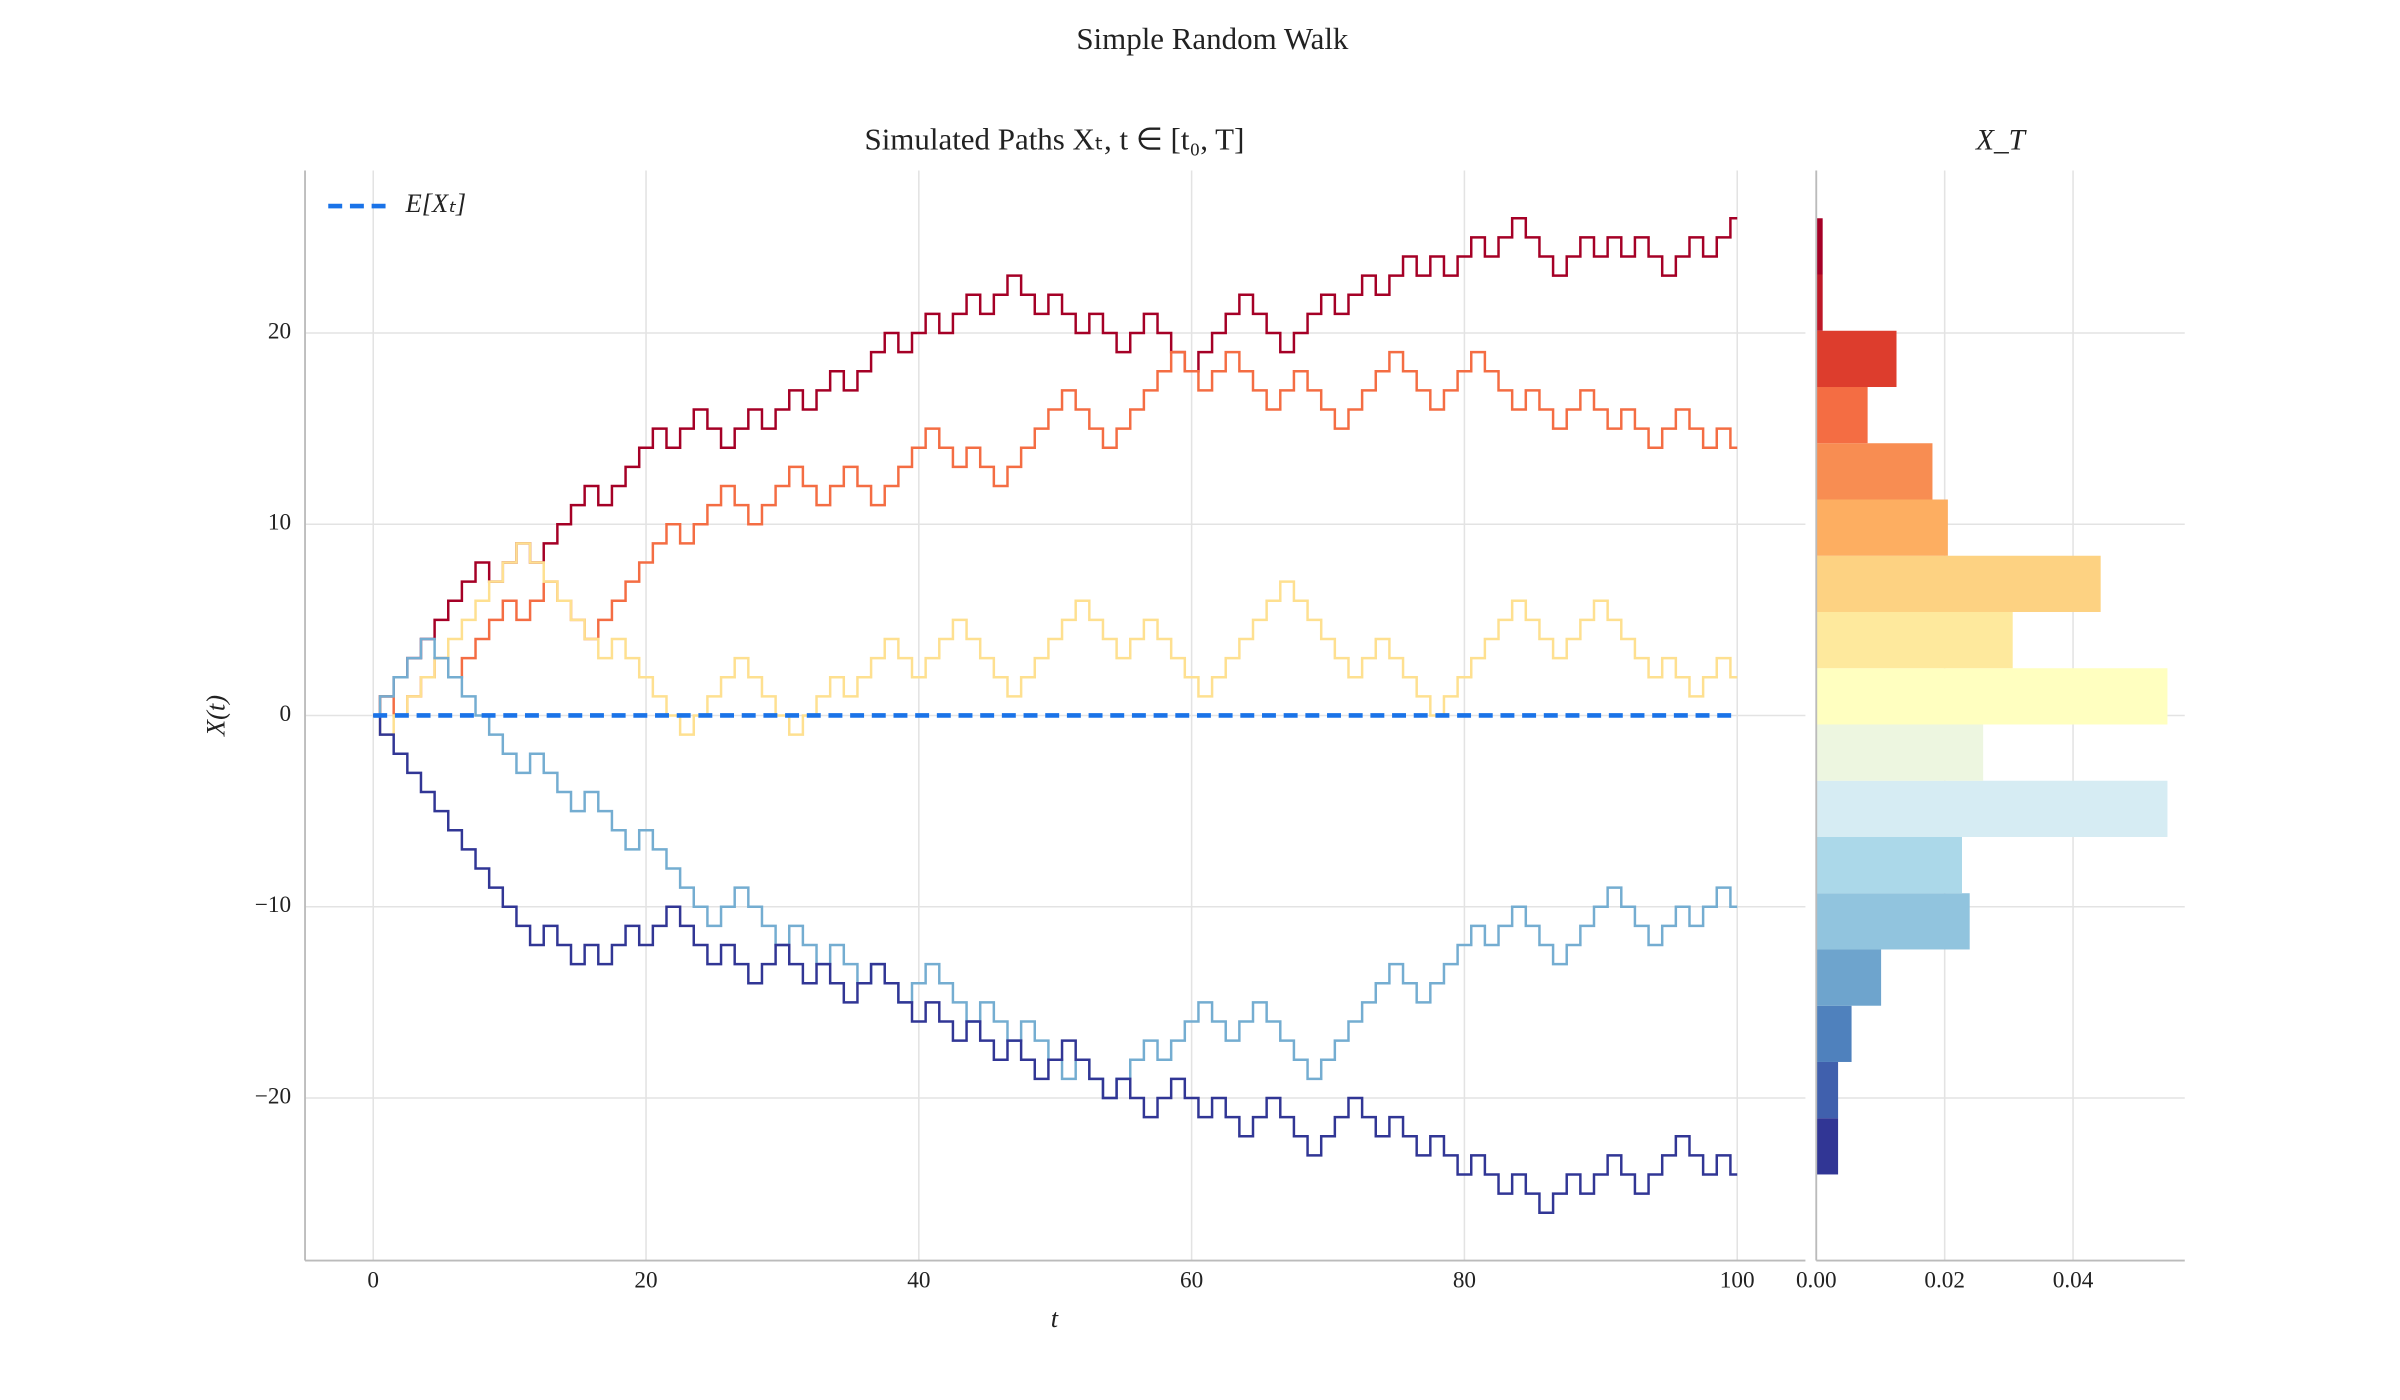 The height and width of the screenshot is (1400, 2400). What do you see at coordinates (1212, 38) in the screenshot?
I see `figure-title: Simple Random Walk` at bounding box center [1212, 38].